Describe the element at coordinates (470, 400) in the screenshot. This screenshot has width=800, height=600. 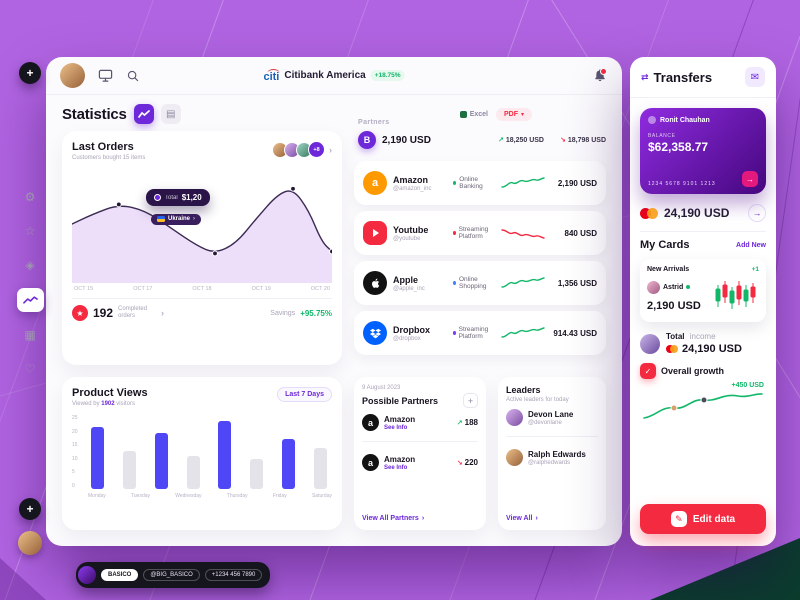
I see `add-partner-button: +` at that location.